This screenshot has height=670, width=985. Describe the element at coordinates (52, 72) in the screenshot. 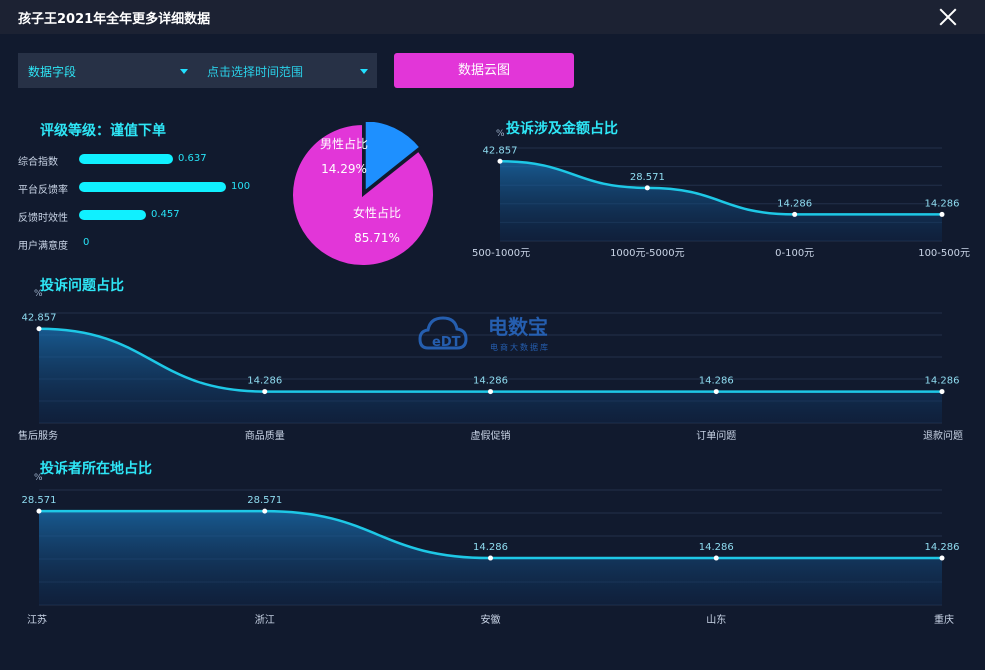

I see `field-select: 数据字段` at that location.